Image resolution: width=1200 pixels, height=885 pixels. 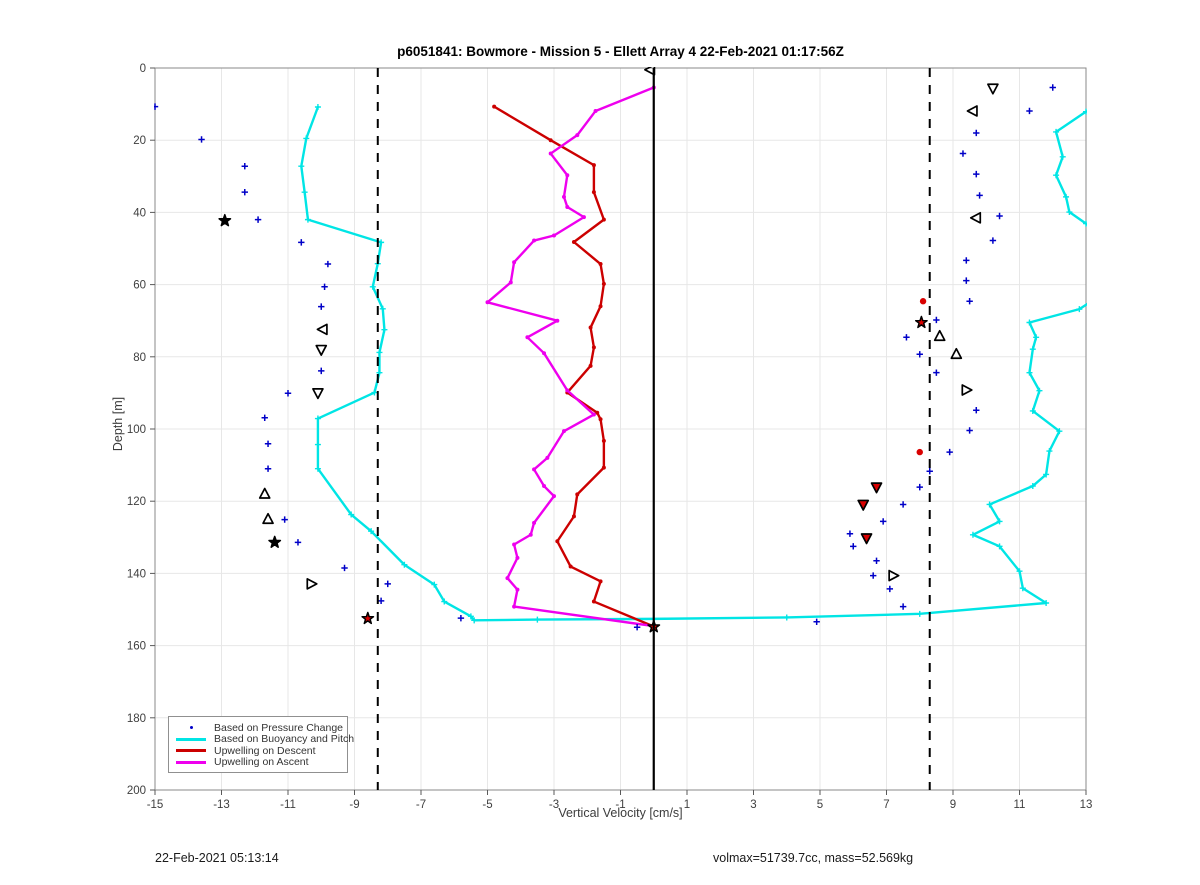 I want to click on y-tick-label: 60, so click(x=139, y=286).